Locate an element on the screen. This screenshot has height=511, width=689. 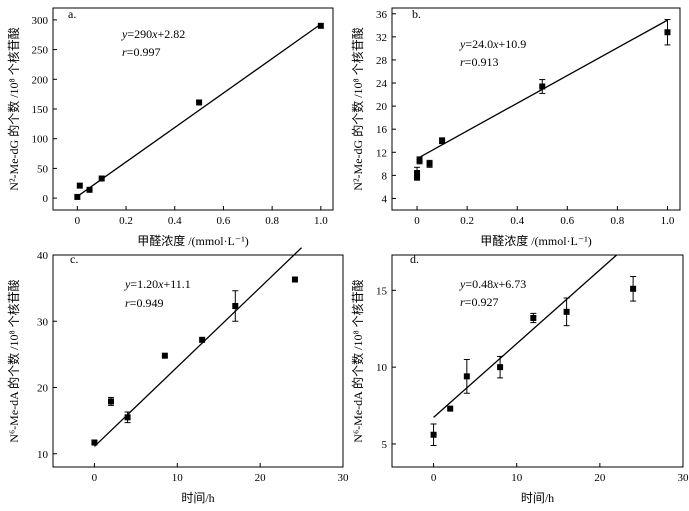
r-value: =0.997 is located at coordinates (144, 52).